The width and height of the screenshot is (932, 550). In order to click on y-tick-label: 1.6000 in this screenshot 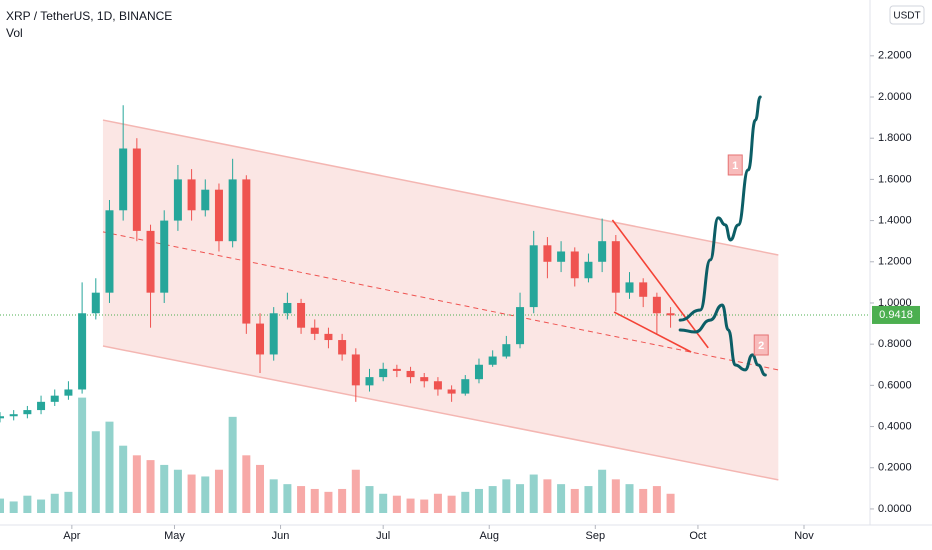, I will do `click(895, 179)`.